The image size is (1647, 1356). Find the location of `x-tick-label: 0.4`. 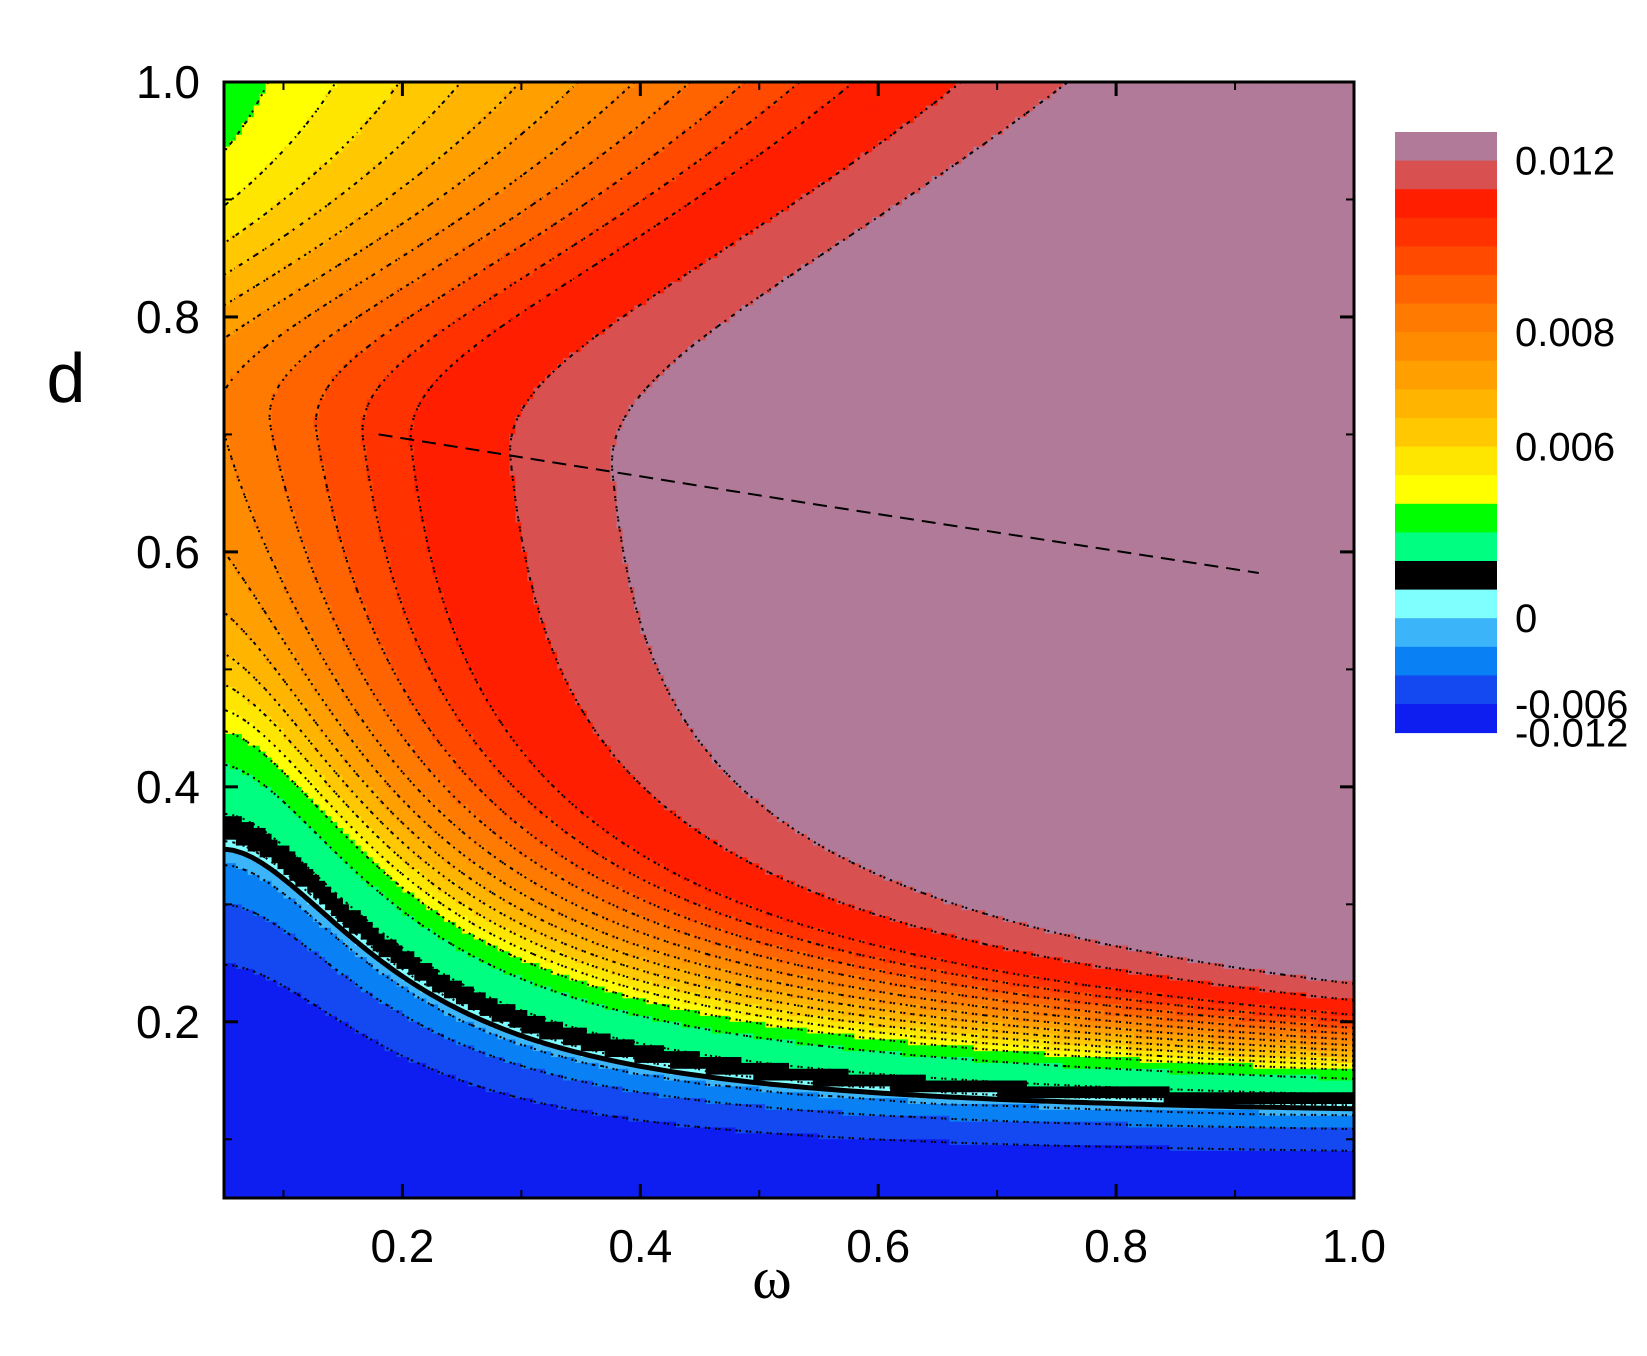

x-tick-label: 0.4 is located at coordinates (640, 1246).